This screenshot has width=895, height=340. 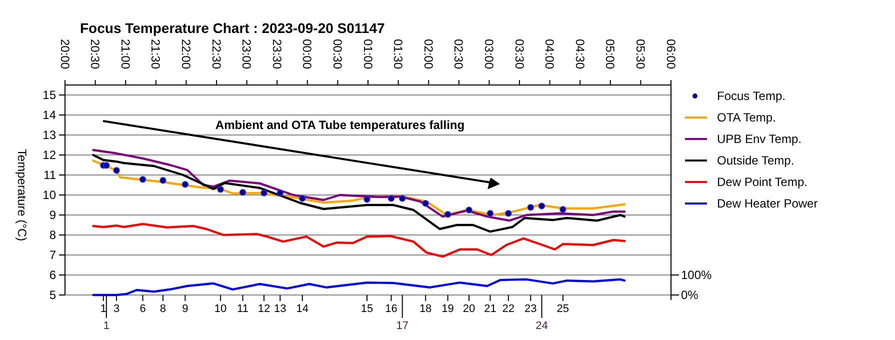 What do you see at coordinates (242, 309) in the screenshot?
I see `text: 11` at bounding box center [242, 309].